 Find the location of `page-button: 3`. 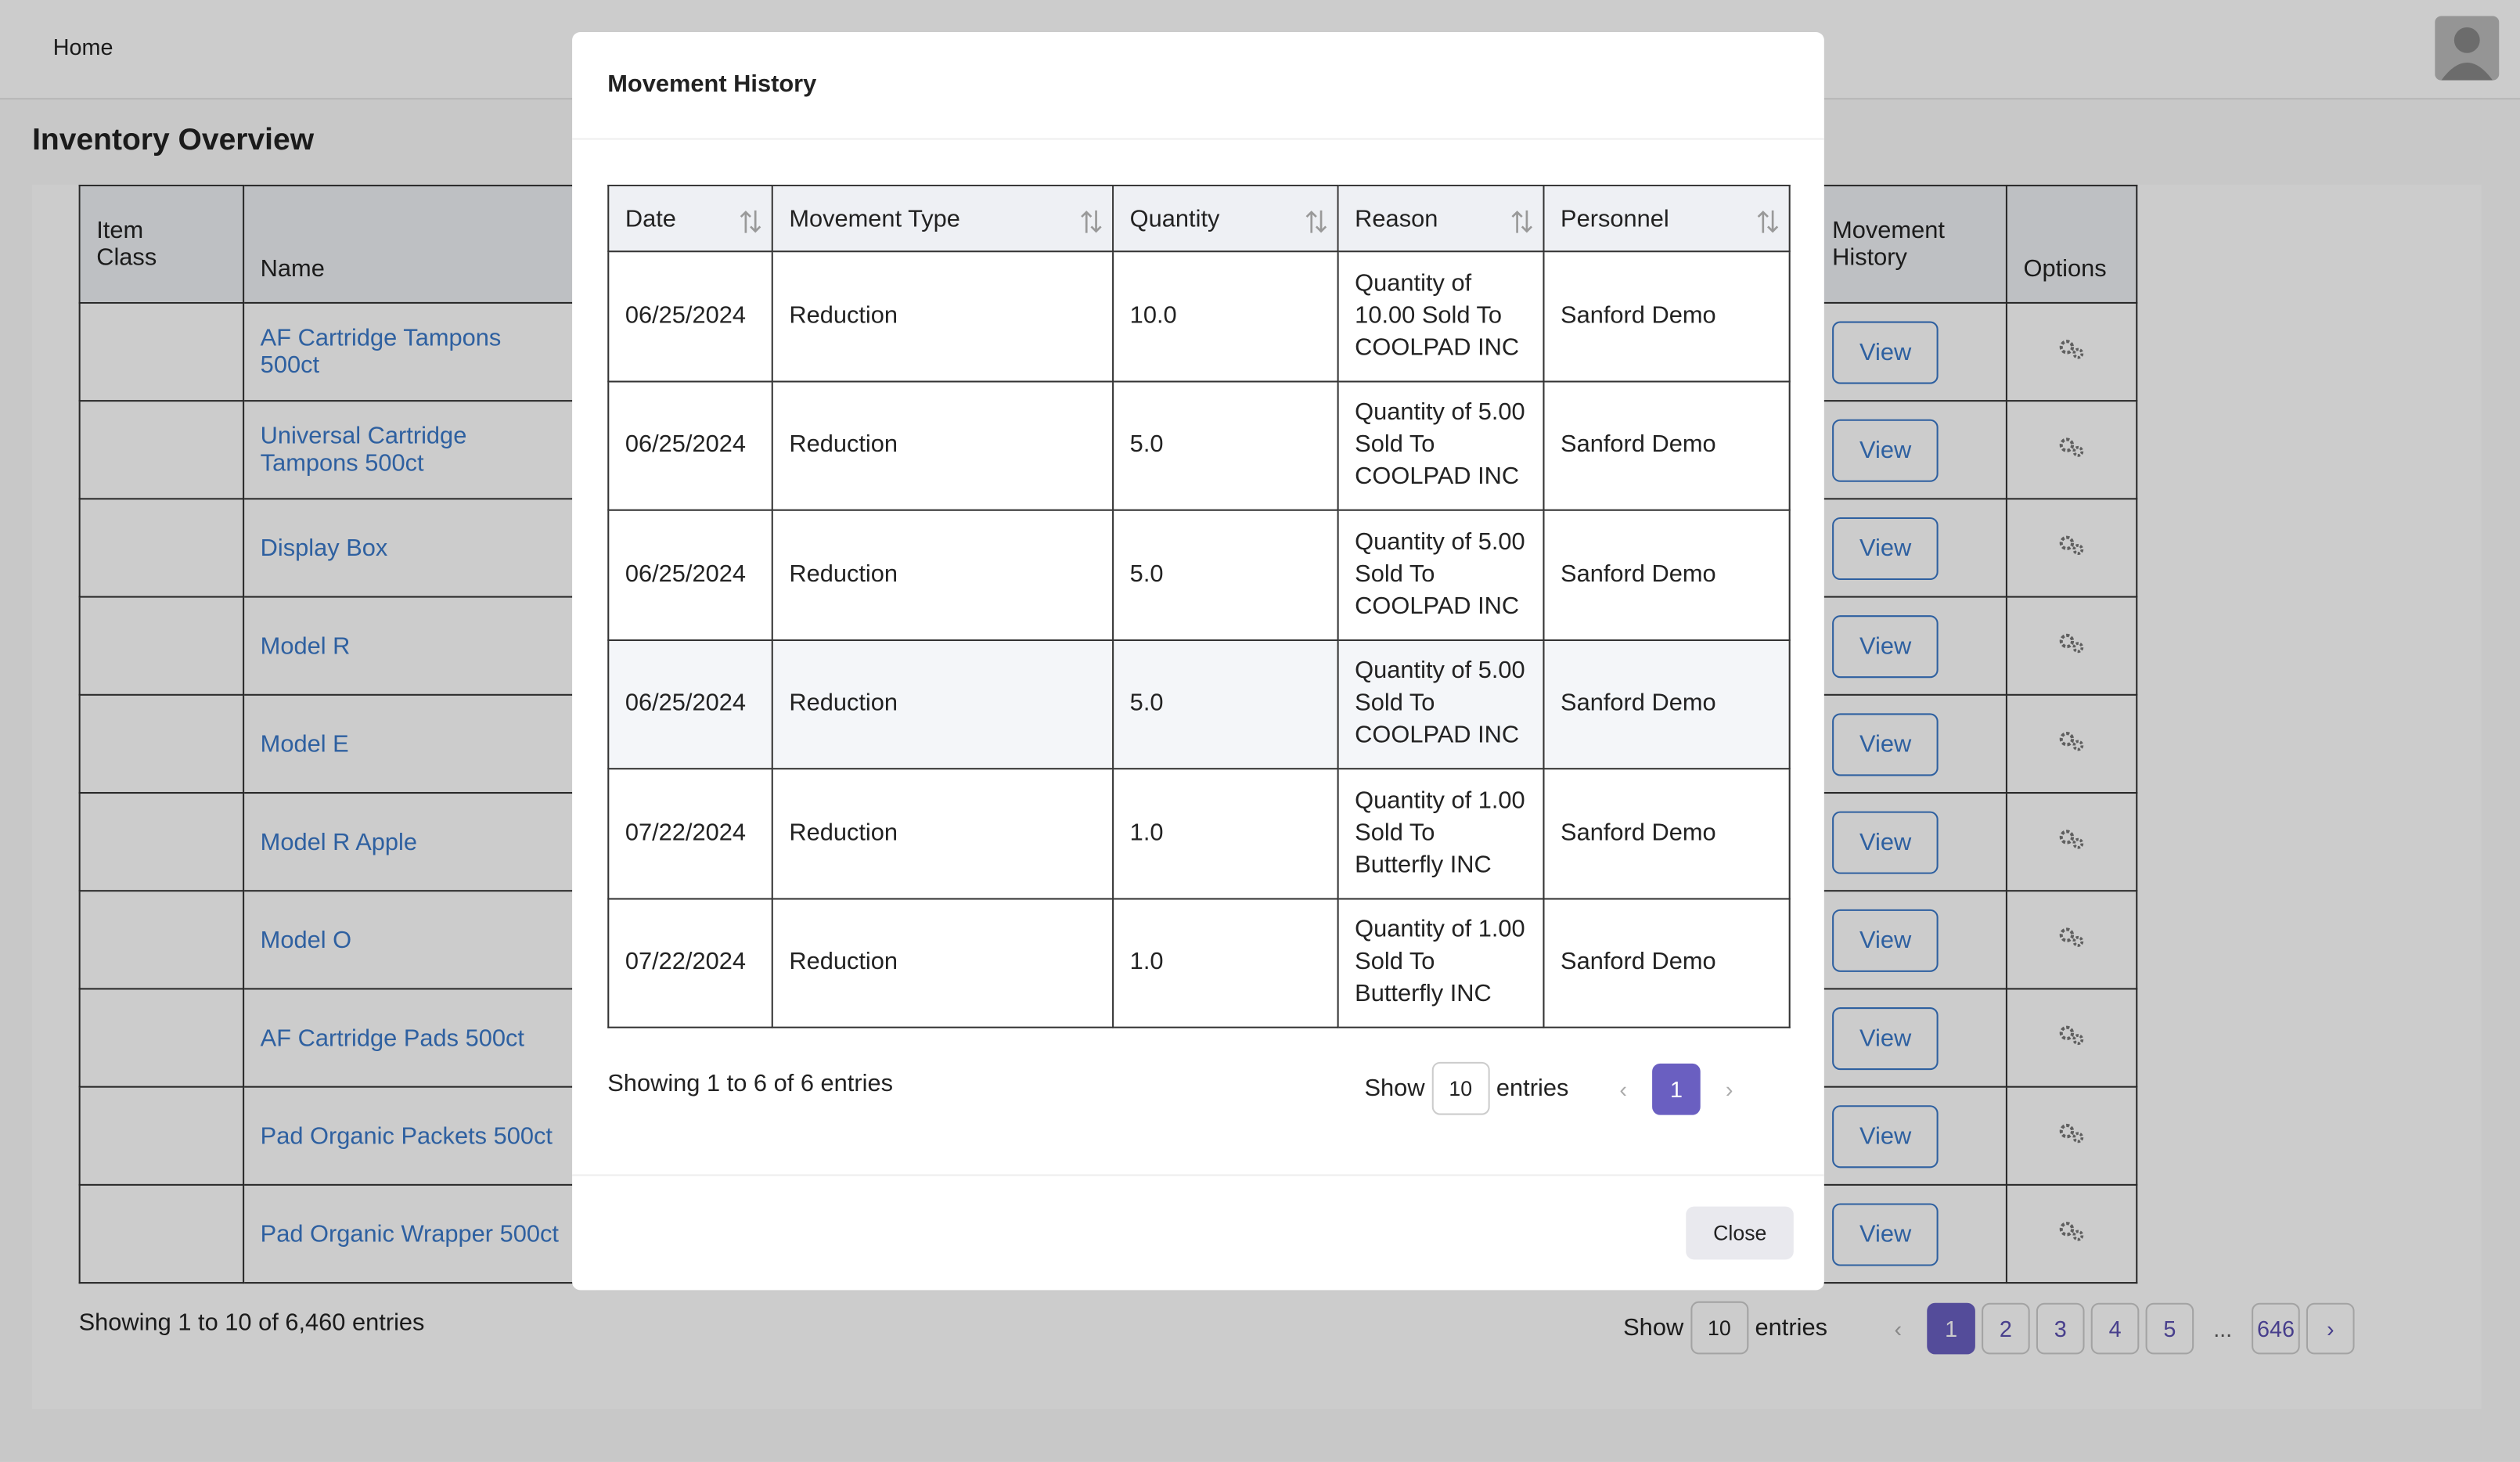

page-button: 3 is located at coordinates (2060, 1328).